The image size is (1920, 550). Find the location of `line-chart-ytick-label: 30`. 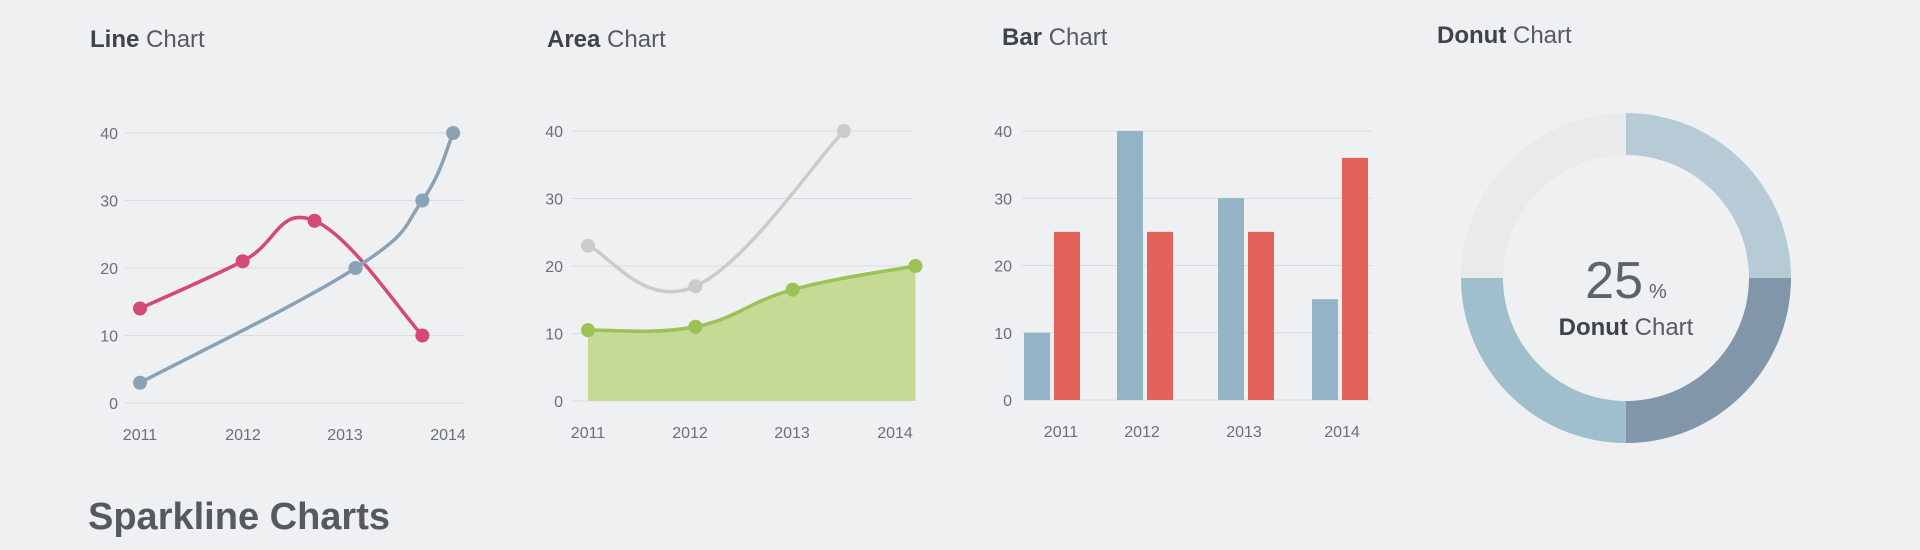

line-chart-ytick-label: 30 is located at coordinates (109, 202).